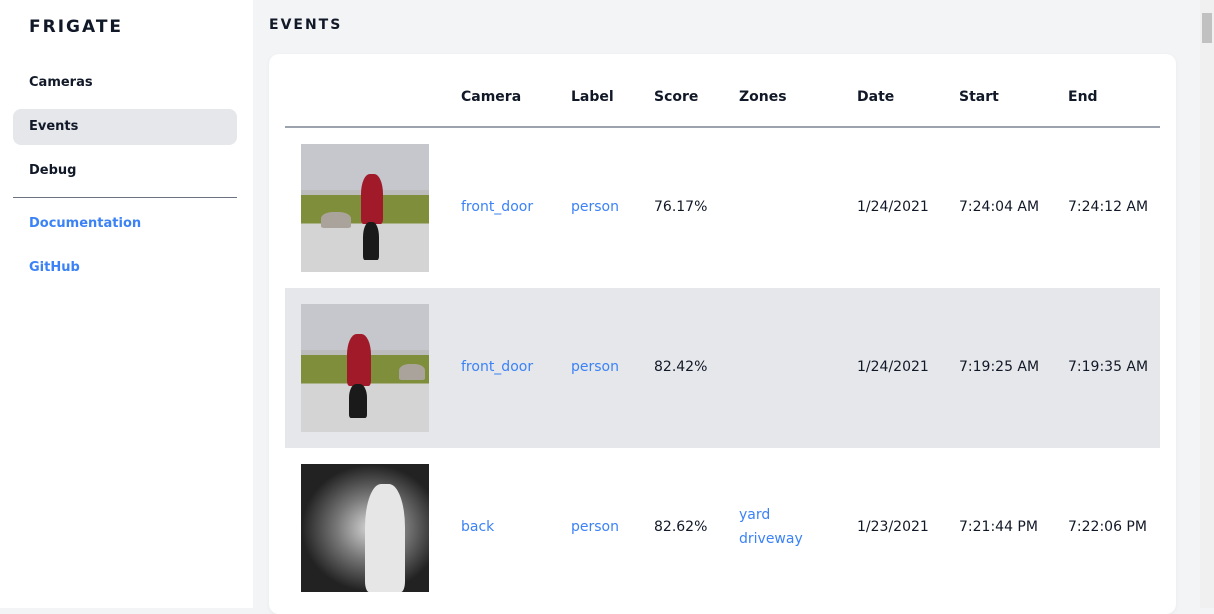 This screenshot has height=614, width=1214. Describe the element at coordinates (1107, 527) in the screenshot. I see `end-time: 7:22:06 PM` at that location.